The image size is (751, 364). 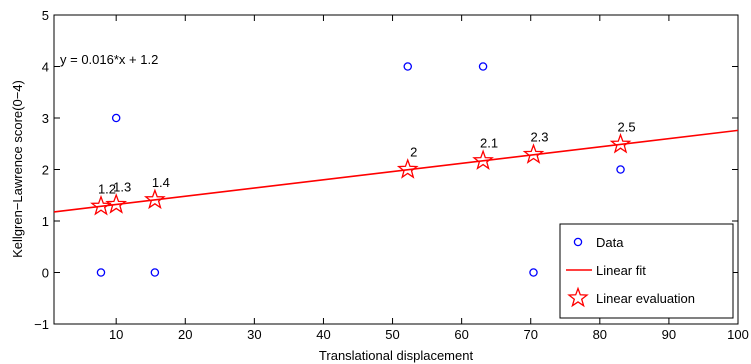 I want to click on legend-label: Linear fit, so click(x=621, y=270).